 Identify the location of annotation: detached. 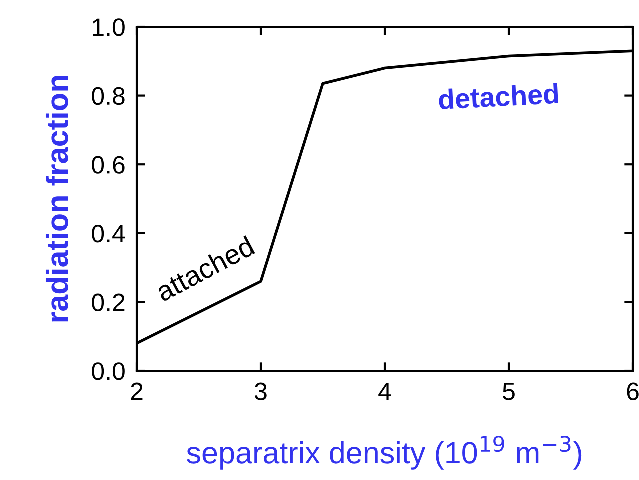
(498, 96).